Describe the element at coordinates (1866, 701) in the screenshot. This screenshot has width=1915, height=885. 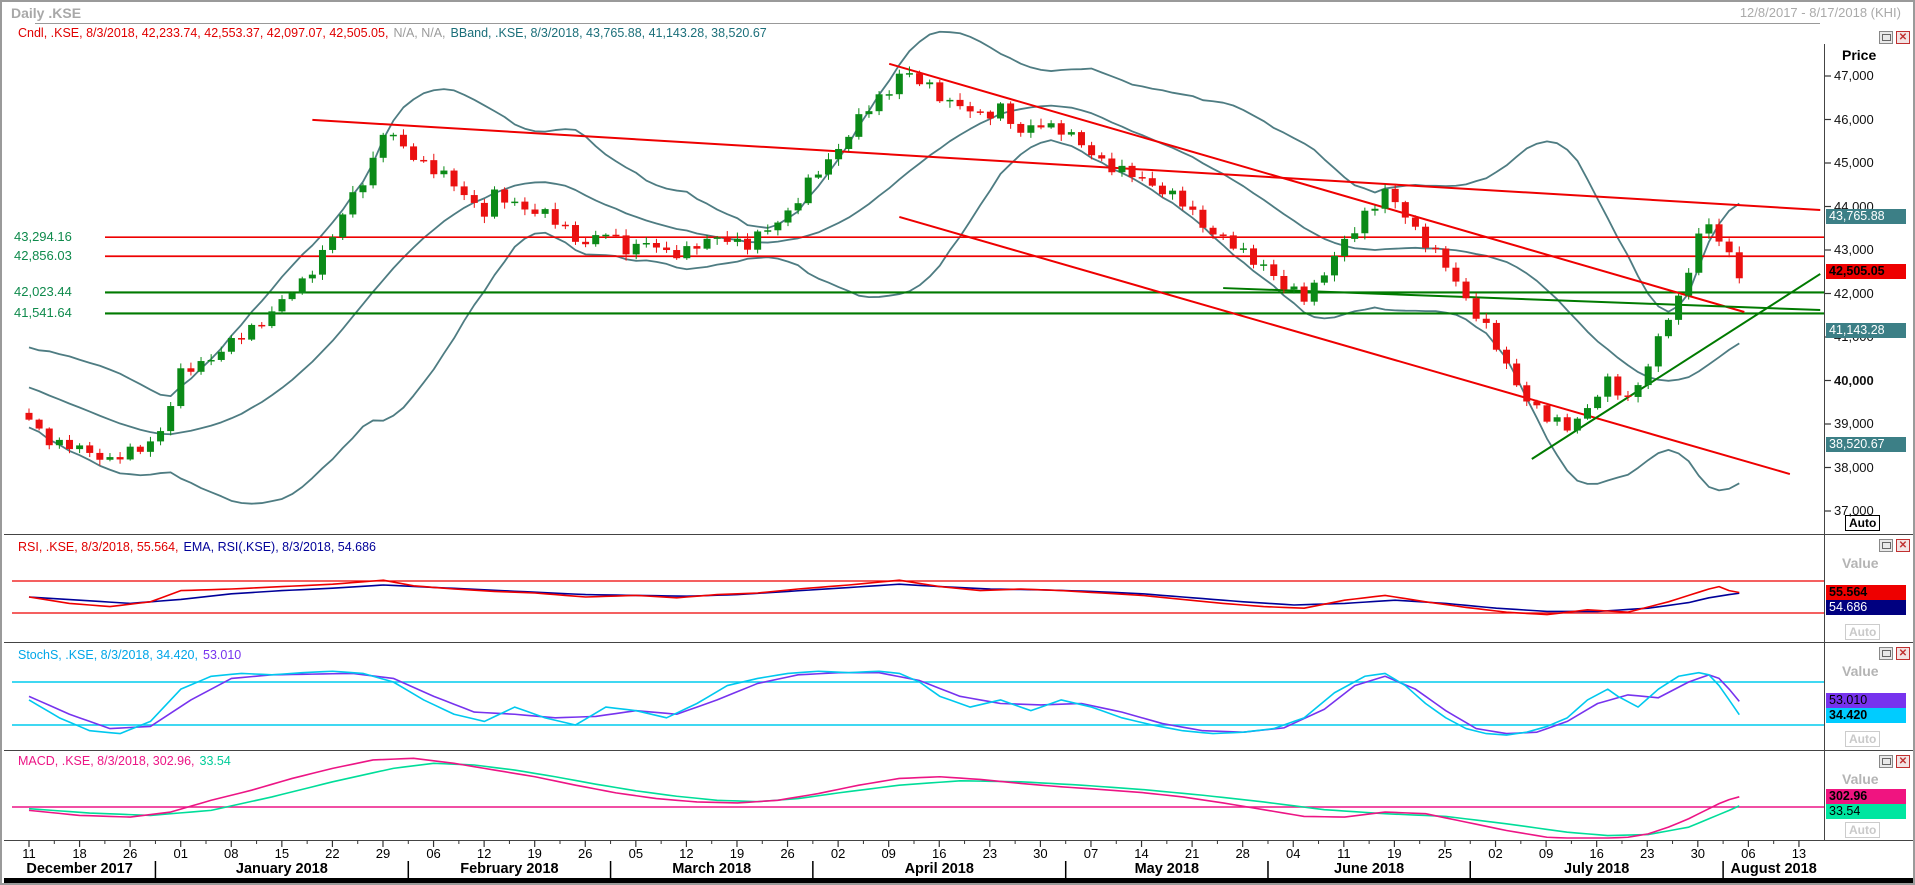
I see `value-badge: 53.010` at that location.